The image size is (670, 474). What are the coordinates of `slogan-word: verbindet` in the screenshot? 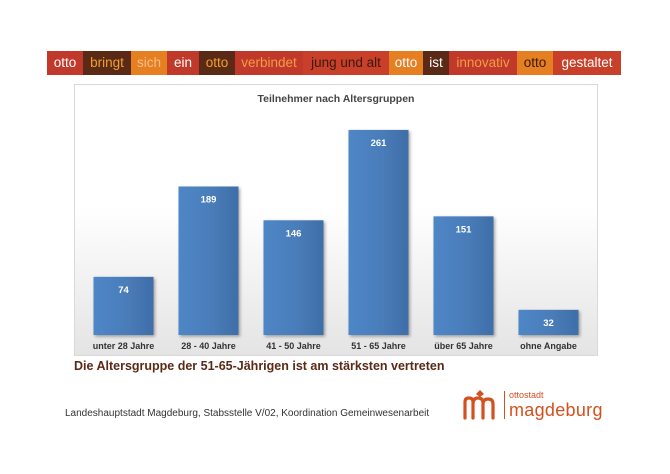 It's located at (269, 63).